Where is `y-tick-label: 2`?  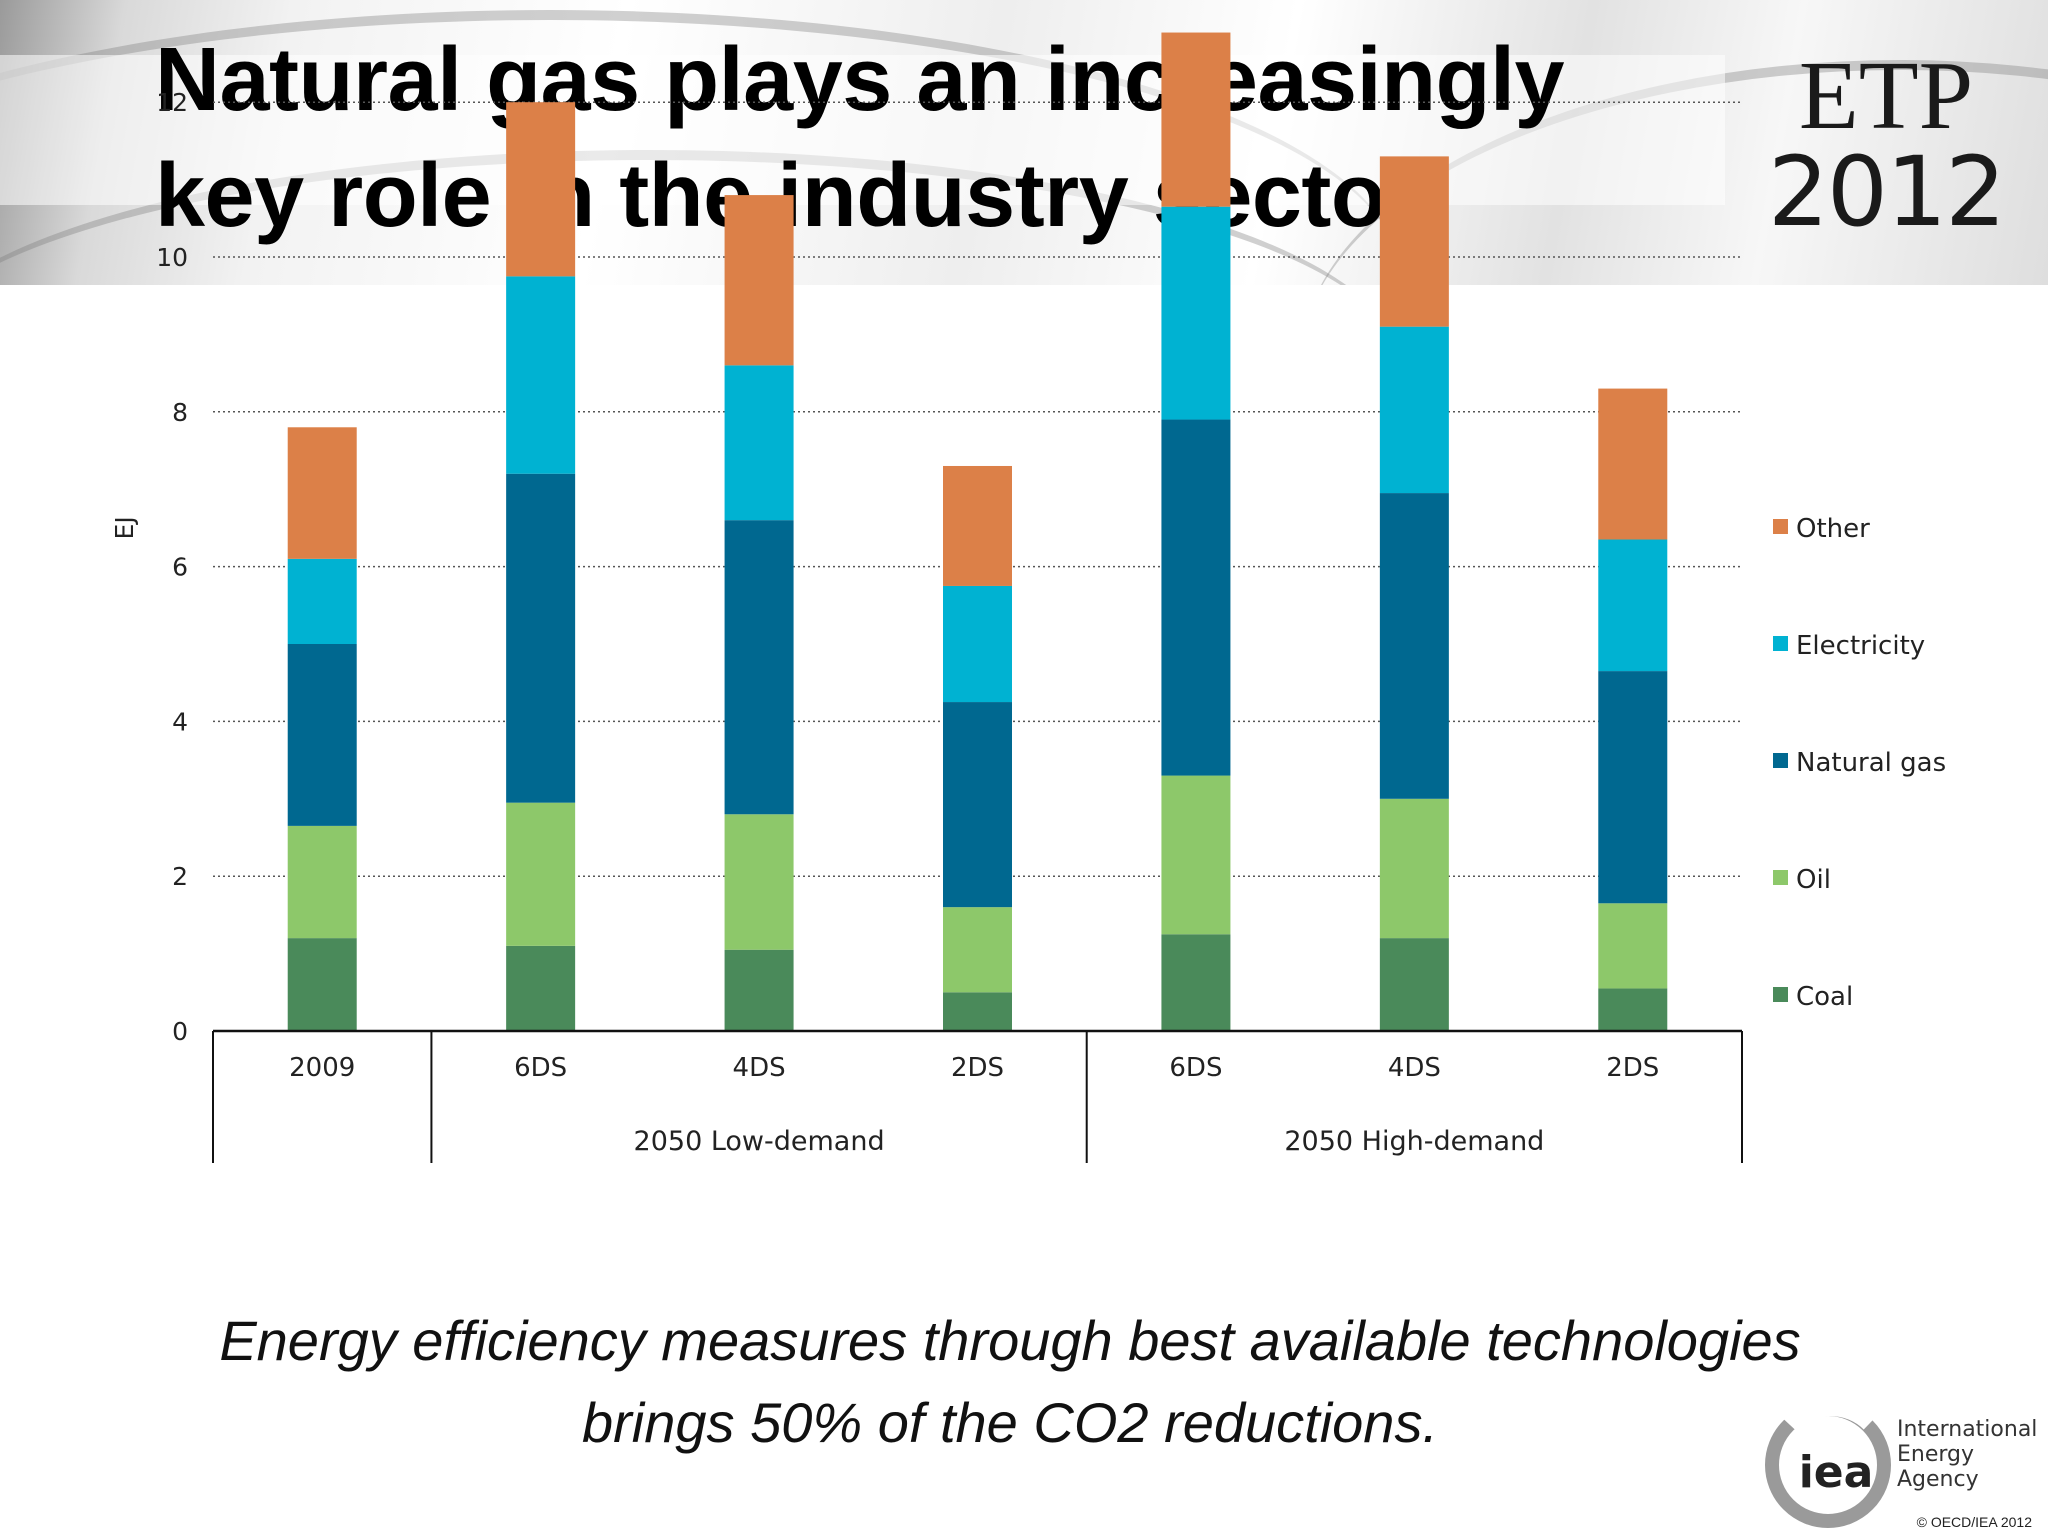
y-tick-label: 2 is located at coordinates (180, 876).